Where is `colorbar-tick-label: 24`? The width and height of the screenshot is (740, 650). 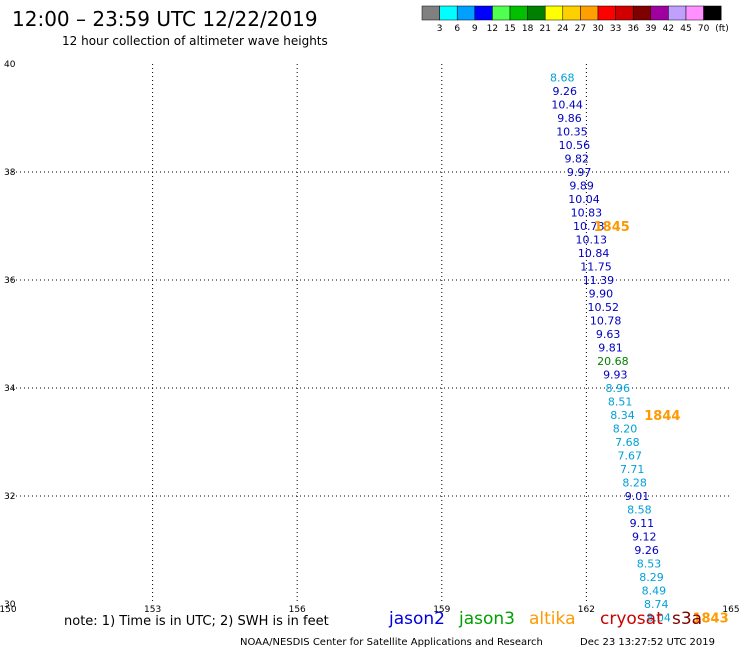 colorbar-tick-label: 24 is located at coordinates (563, 29).